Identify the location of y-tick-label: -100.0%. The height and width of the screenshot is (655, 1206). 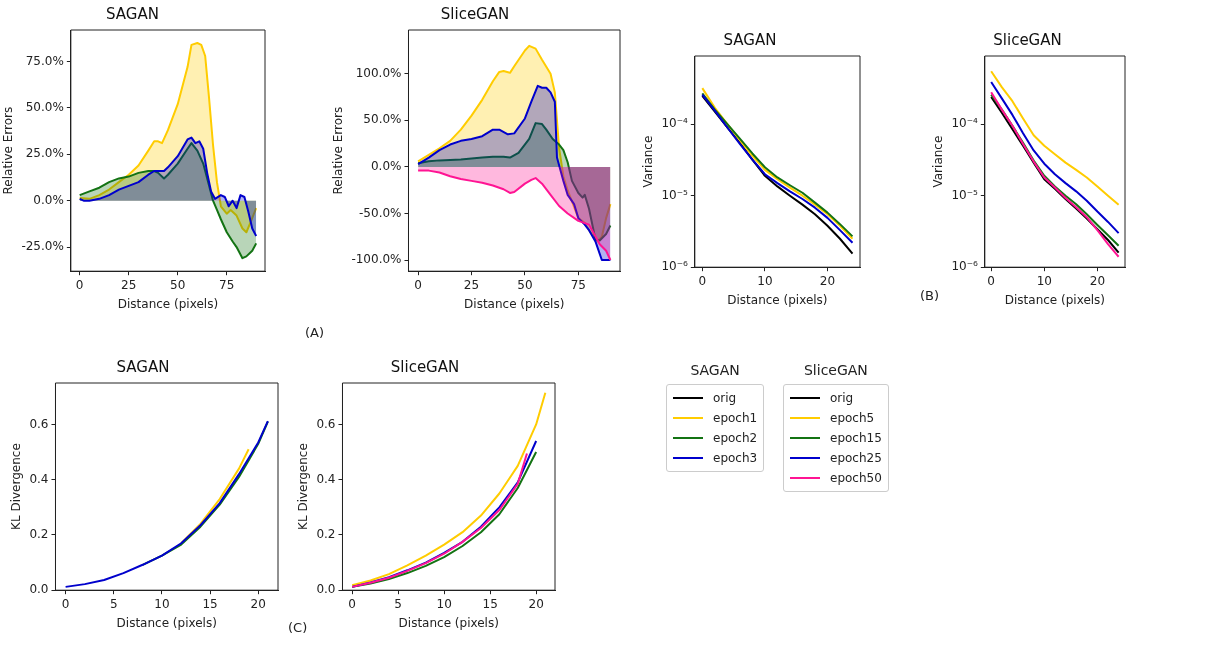
(376, 259).